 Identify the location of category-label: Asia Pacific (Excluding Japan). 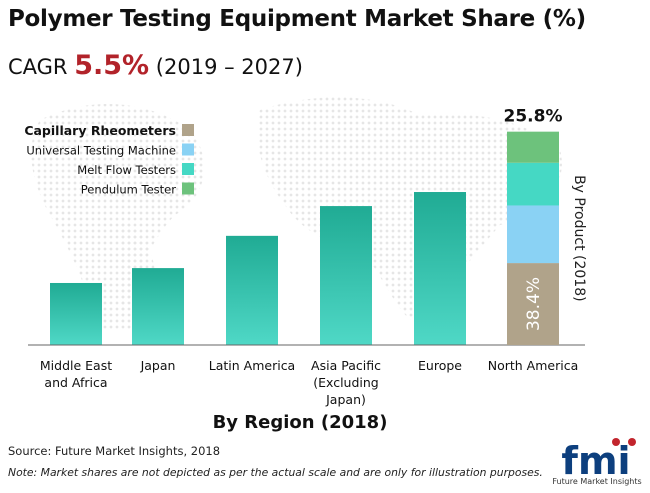
(346, 382).